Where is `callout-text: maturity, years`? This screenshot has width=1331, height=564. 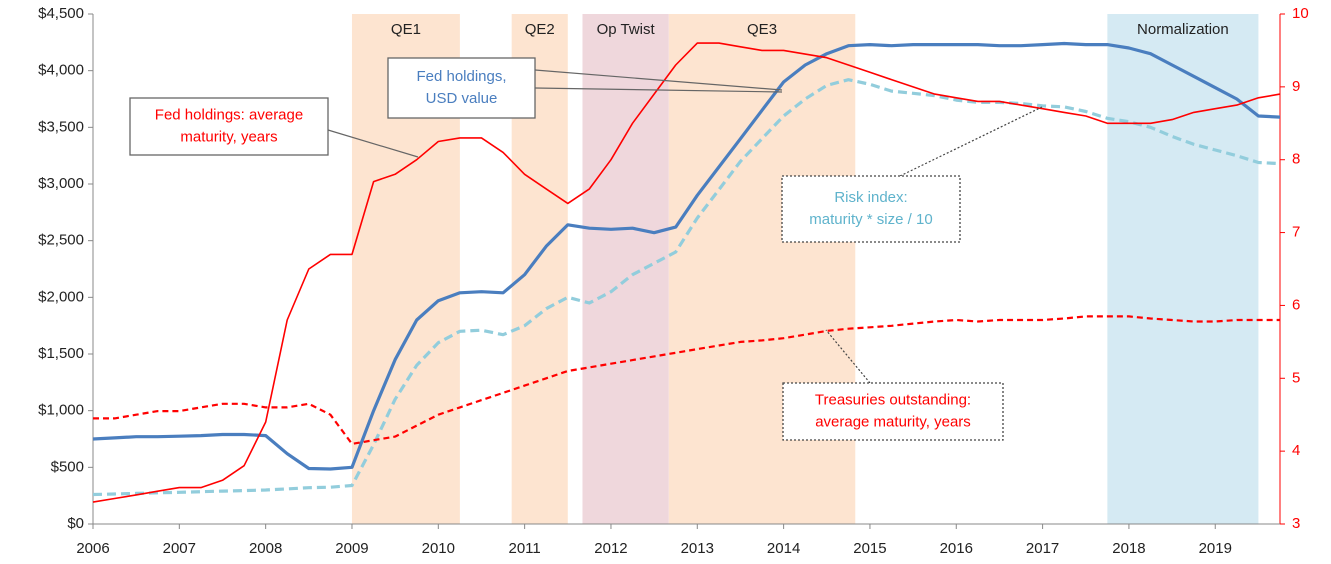 callout-text: maturity, years is located at coordinates (228, 136).